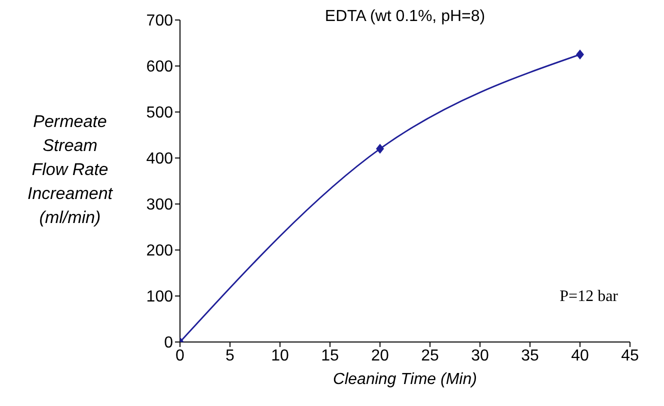 This screenshot has width=664, height=406. What do you see at coordinates (70, 170) in the screenshot?
I see `y-axis-title: Permeate Stream Flow Rate Increament (ml/min)` at bounding box center [70, 170].